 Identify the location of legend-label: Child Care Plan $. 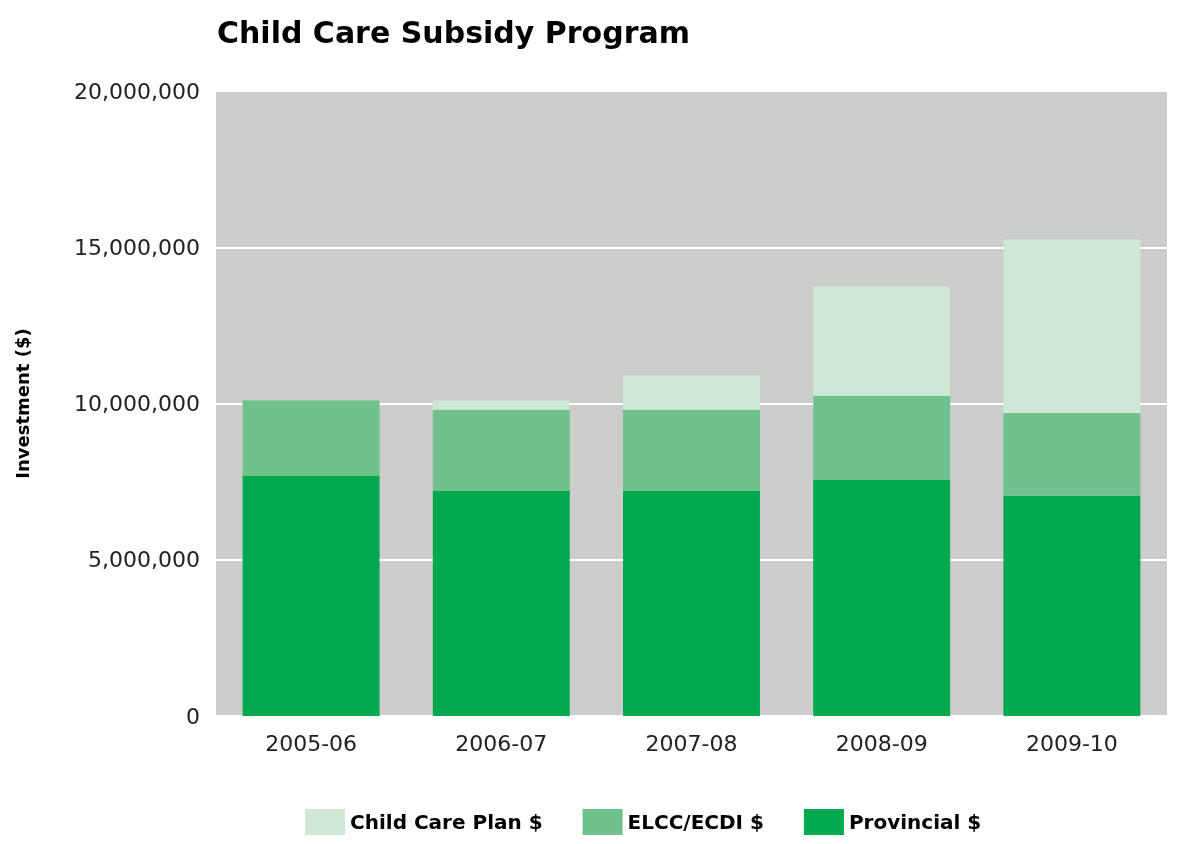
(446, 822).